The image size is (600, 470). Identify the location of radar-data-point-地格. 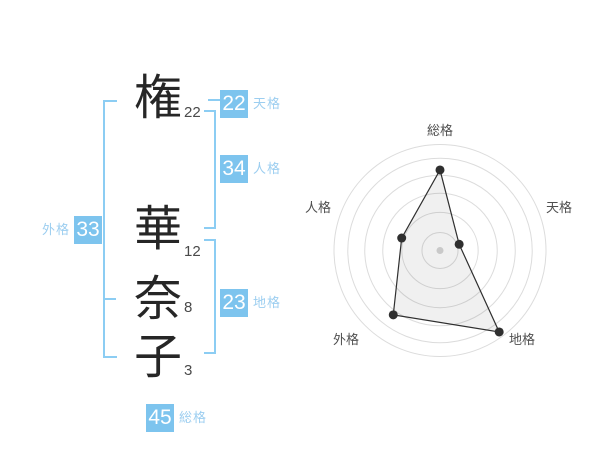
(499, 332).